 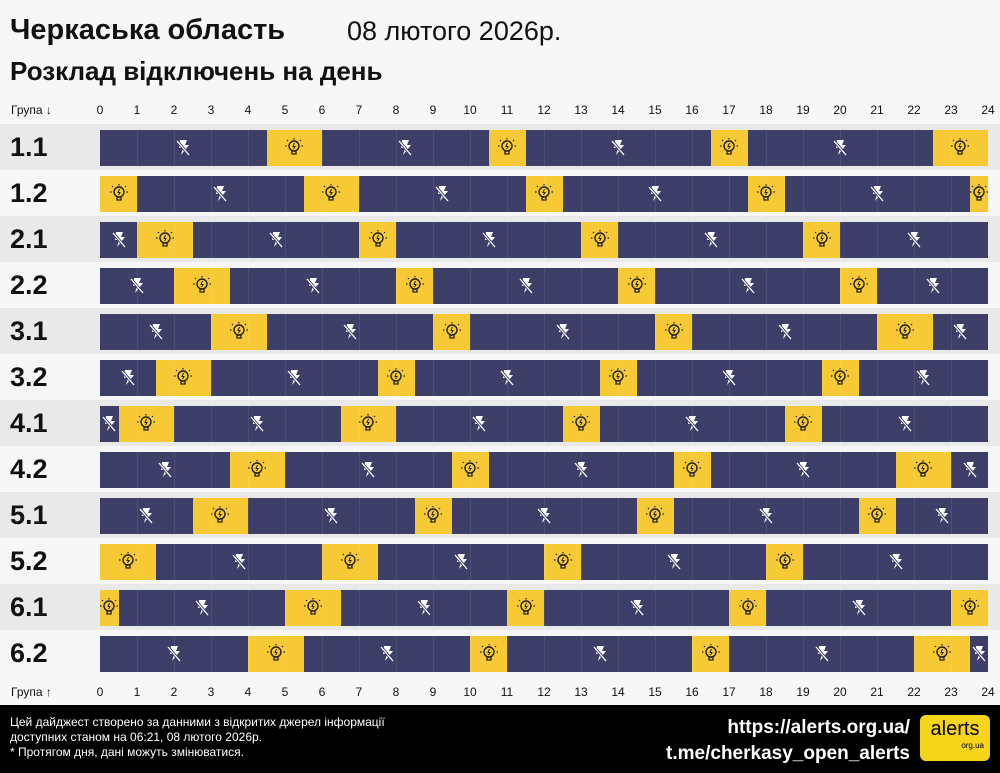 I want to click on hour-tick-label: 4, so click(x=248, y=110).